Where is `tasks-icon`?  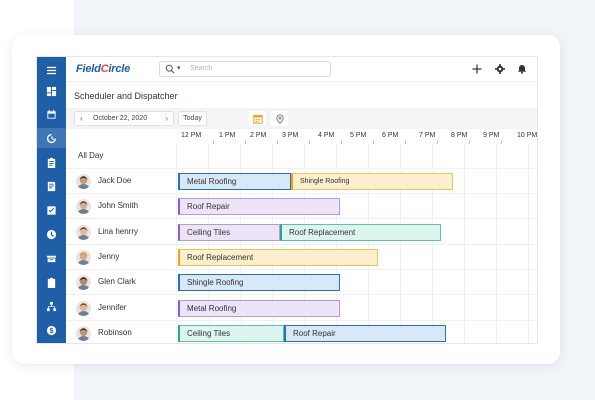
tasks-icon is located at coordinates (51, 282).